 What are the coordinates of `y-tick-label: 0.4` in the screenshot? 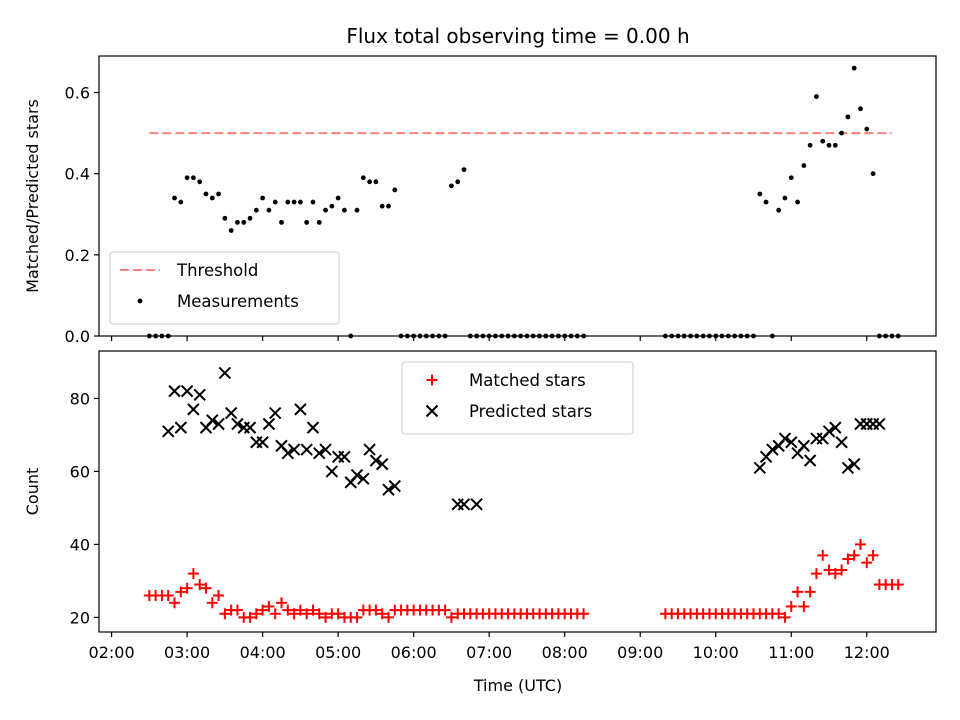 It's located at (77, 174).